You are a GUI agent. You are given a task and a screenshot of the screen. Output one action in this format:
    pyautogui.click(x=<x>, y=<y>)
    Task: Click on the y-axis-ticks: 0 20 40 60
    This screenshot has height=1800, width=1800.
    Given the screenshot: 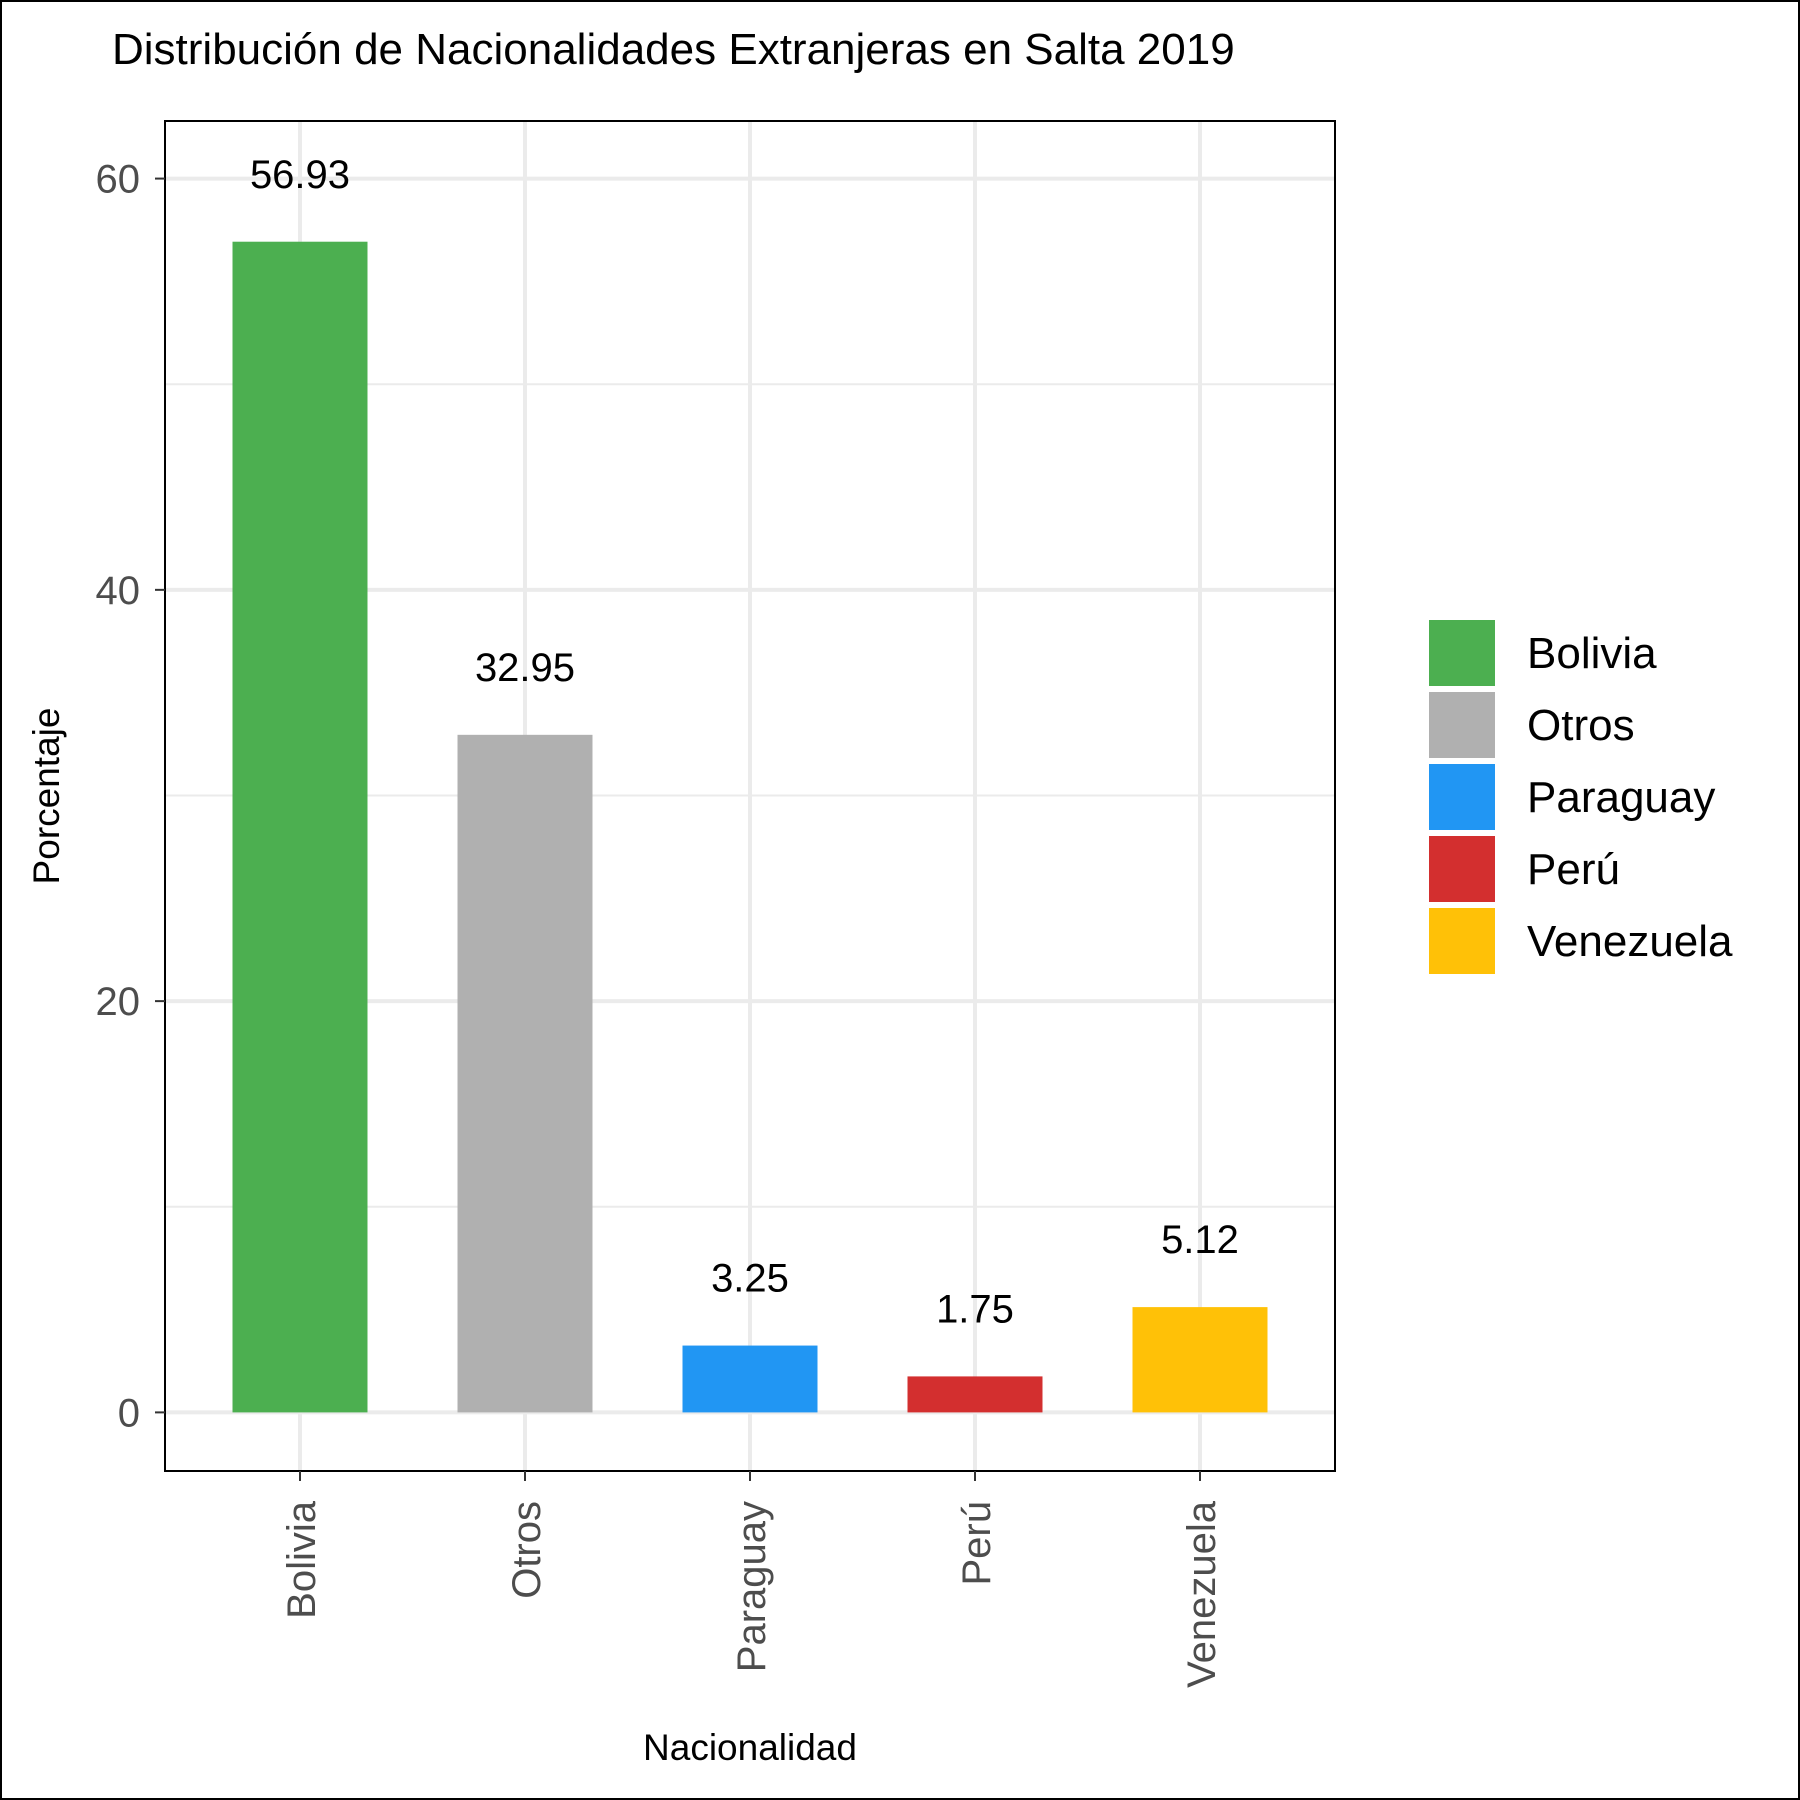 What is the action you would take?
    pyautogui.click(x=130, y=796)
    